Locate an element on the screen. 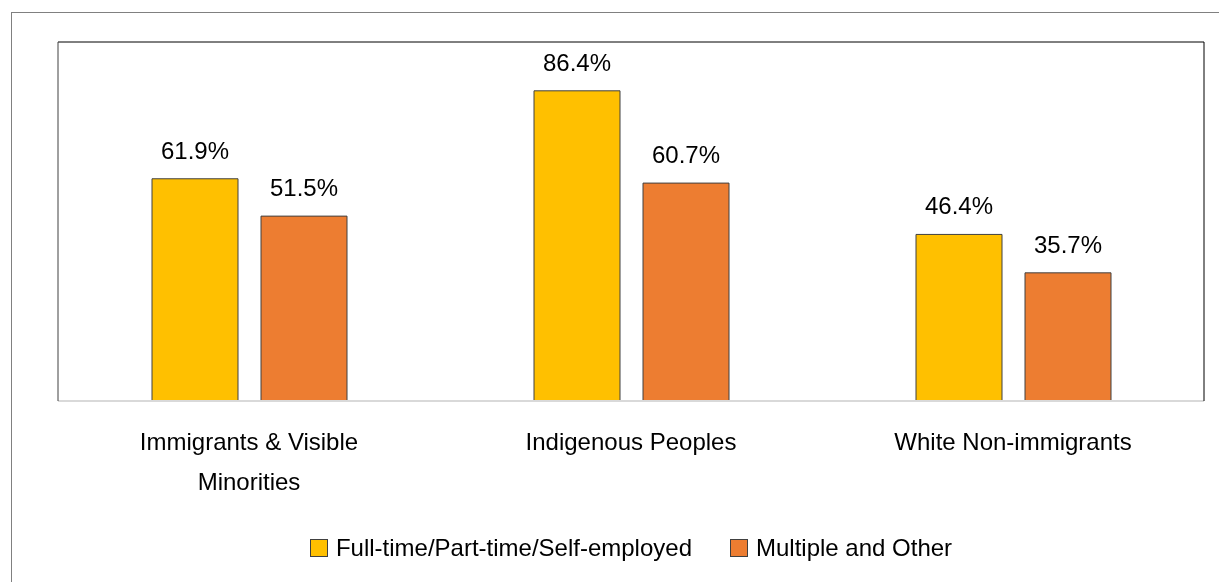 The image size is (1219, 582). x-tick-label: Indigenous Peoples is located at coordinates (631, 441).